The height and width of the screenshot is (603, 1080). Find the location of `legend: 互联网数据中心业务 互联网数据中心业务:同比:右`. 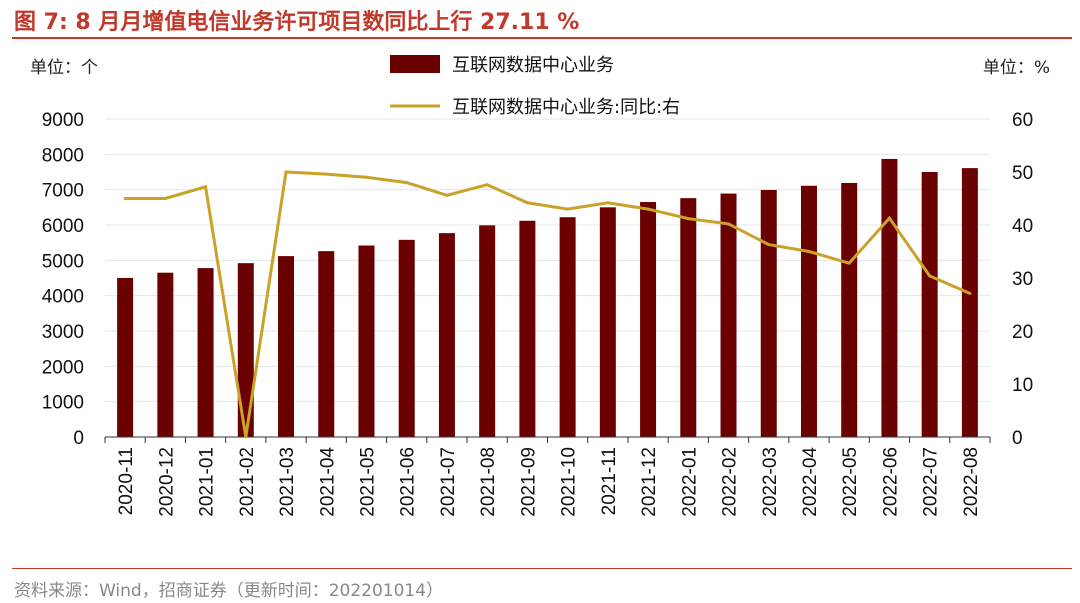

legend: 互联网数据中心业务 互联网数据中心业务:同比:右 is located at coordinates (535, 86).